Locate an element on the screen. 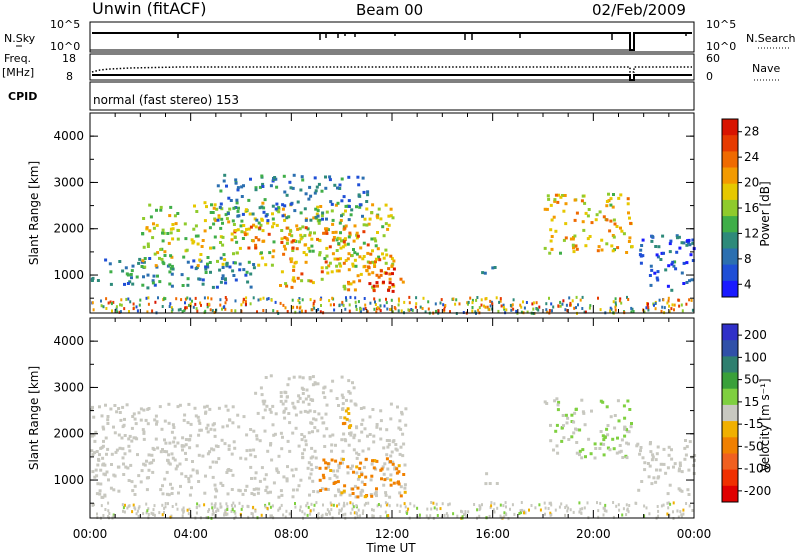  x-tick-labels: 00:00 04:00 08:00 12:00 16:00 20:00 00:00 is located at coordinates (392, 534).